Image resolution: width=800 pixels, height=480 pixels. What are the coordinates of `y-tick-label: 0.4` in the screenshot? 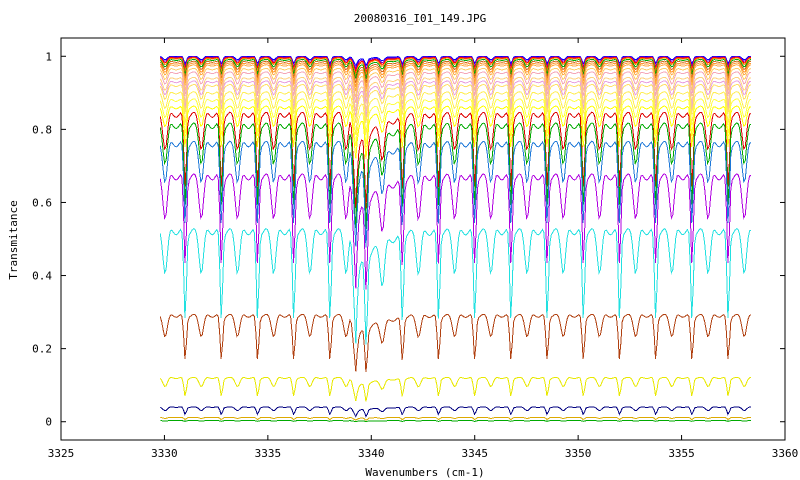 It's located at (42, 276).